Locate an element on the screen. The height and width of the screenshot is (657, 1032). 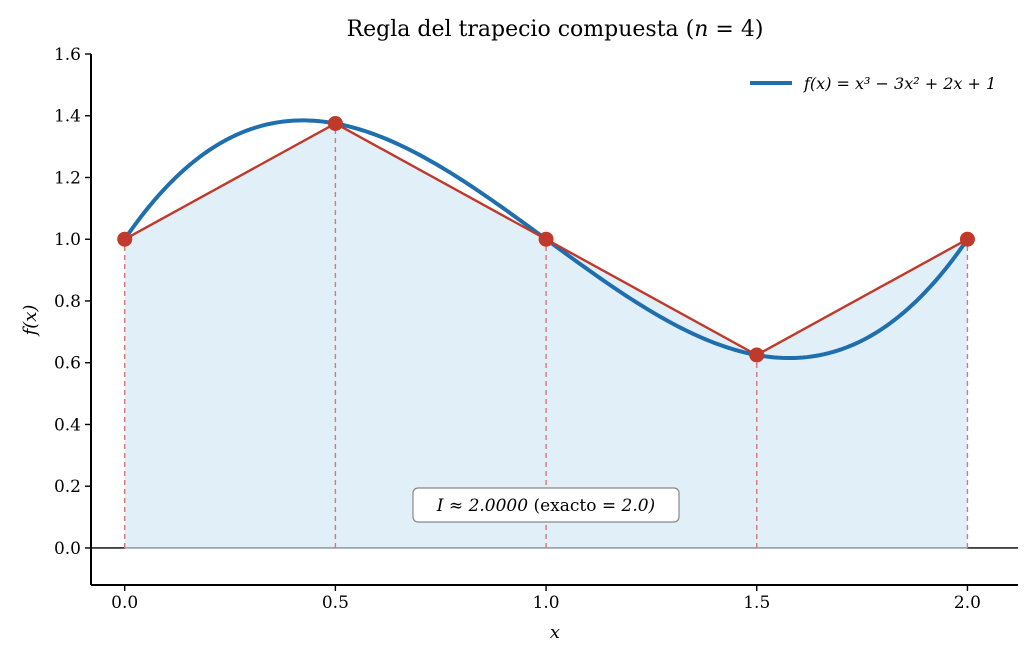
annotation-frame is located at coordinates (546, 505).